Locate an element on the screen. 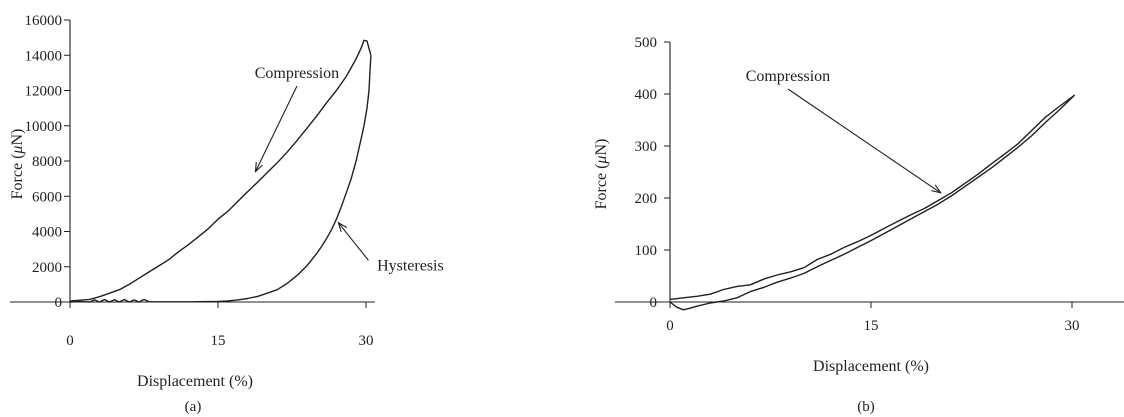  chart-b-xtick-label: 30 is located at coordinates (1072, 326).